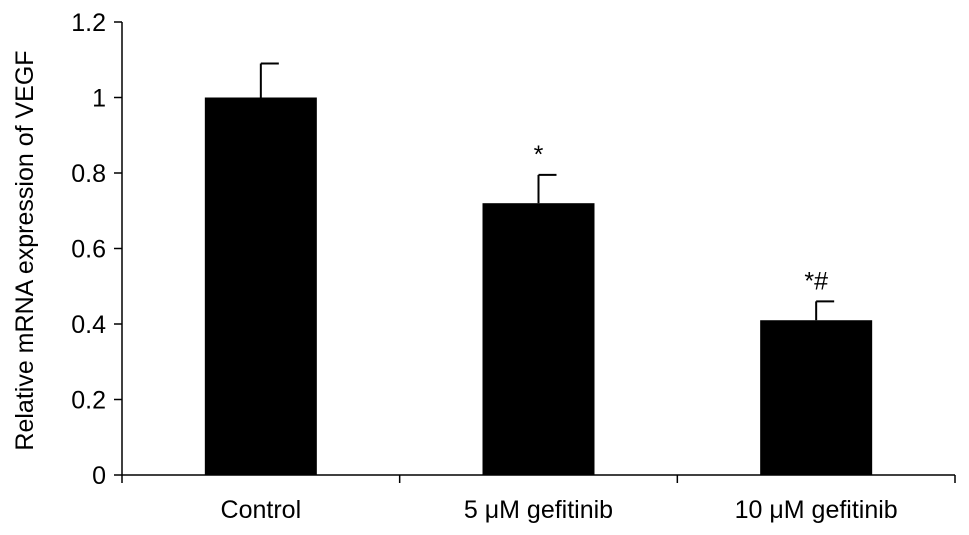 The image size is (969, 535). I want to click on category-labels: Control 5 μM gefitinib 10 μM gefitinib, so click(559, 510).